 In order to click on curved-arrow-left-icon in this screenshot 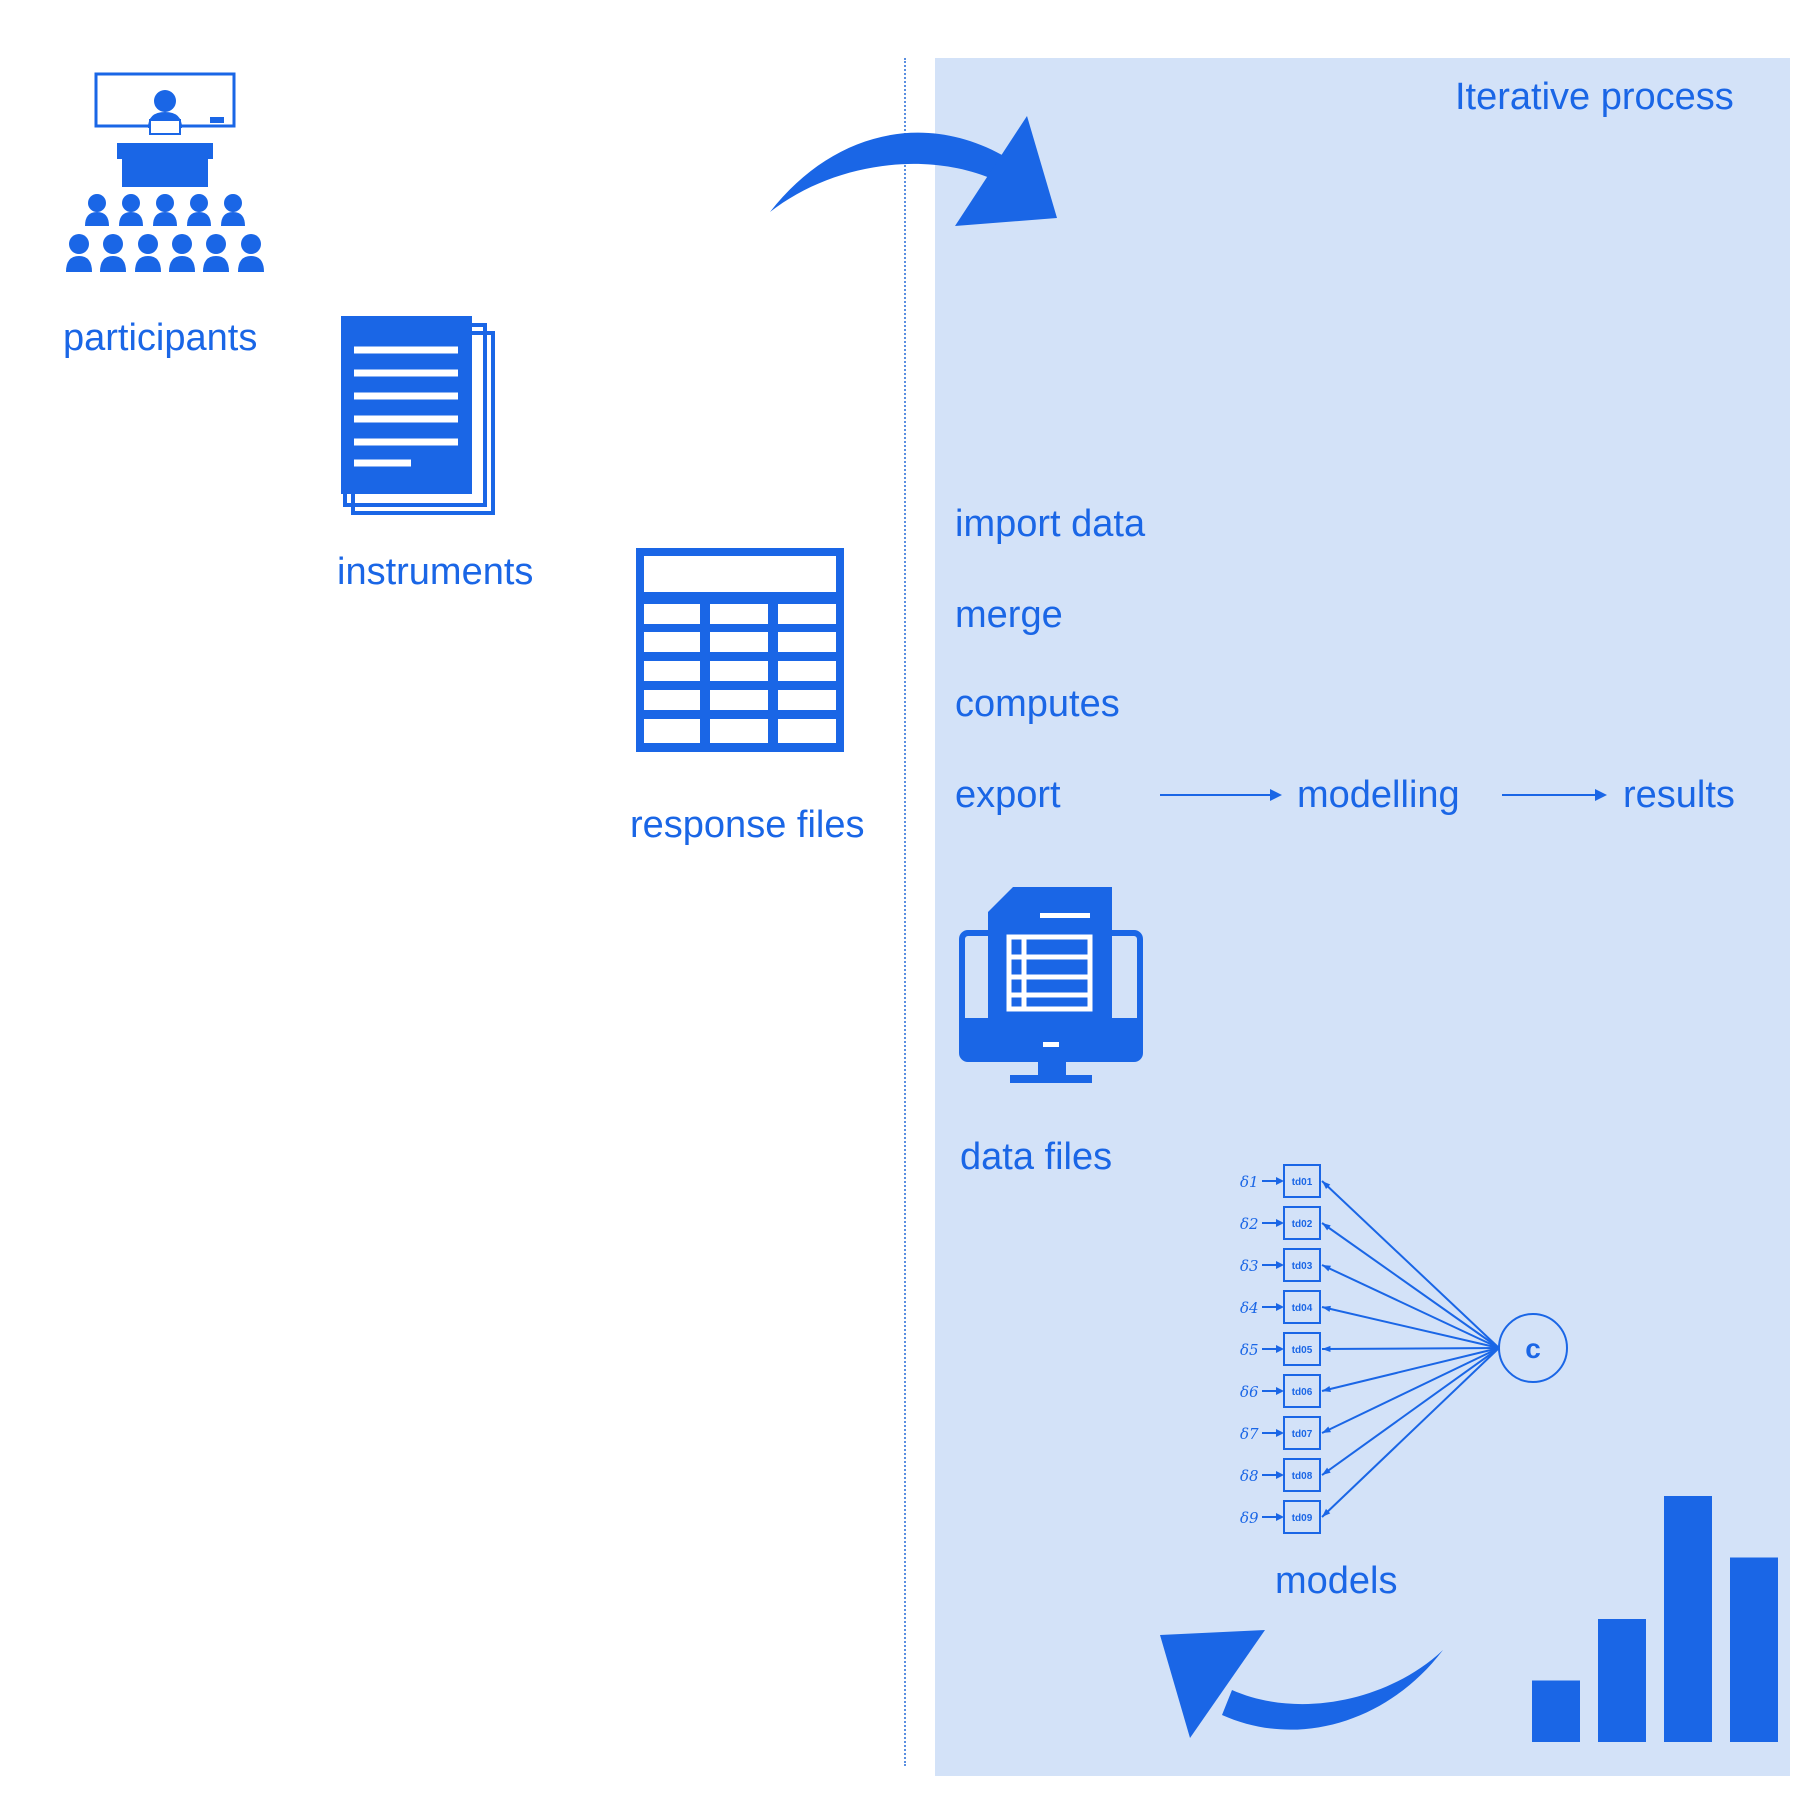, I will do `click(1301, 1684)`.